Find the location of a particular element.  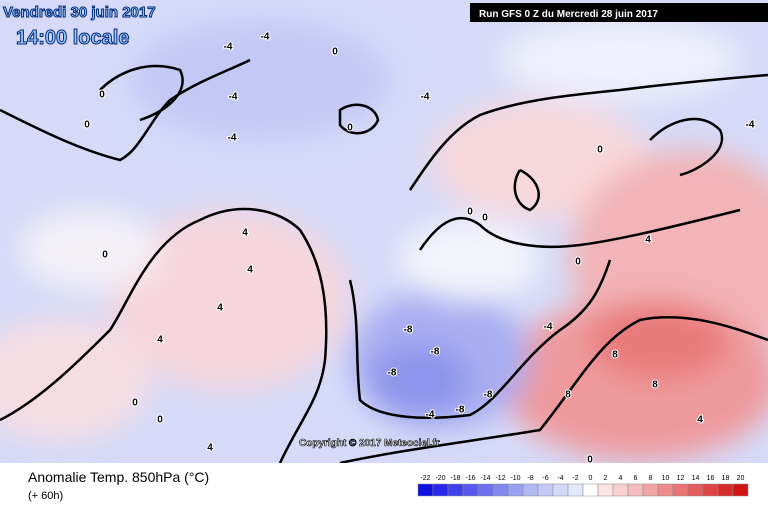

scale-label: -12 is located at coordinates (500, 478).